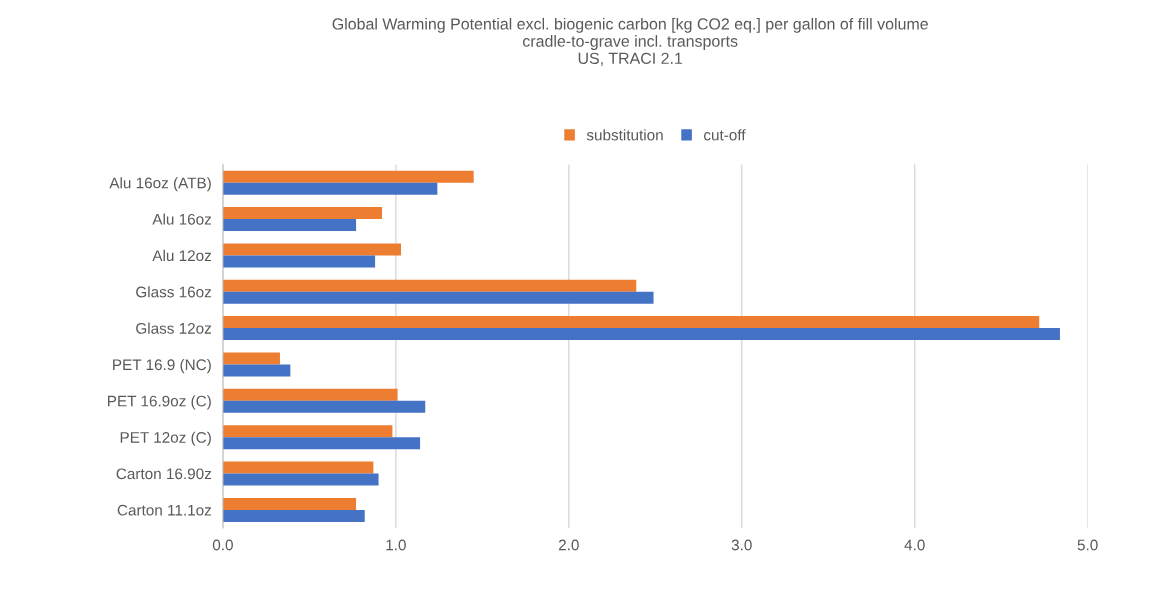 The image size is (1167, 596). Describe the element at coordinates (164, 474) in the screenshot. I see `y-tick-label: Carton 16.90z` at that location.